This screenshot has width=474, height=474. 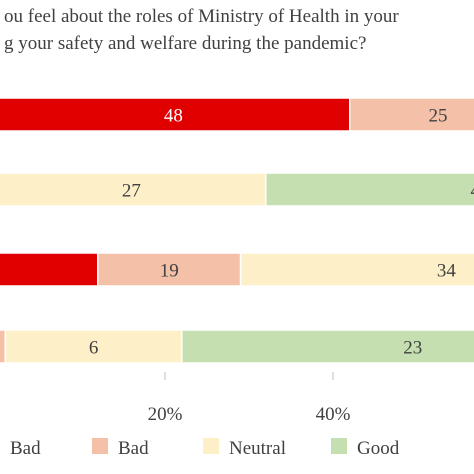 I want to click on bar-segment-row1-s1, so click(x=175, y=114).